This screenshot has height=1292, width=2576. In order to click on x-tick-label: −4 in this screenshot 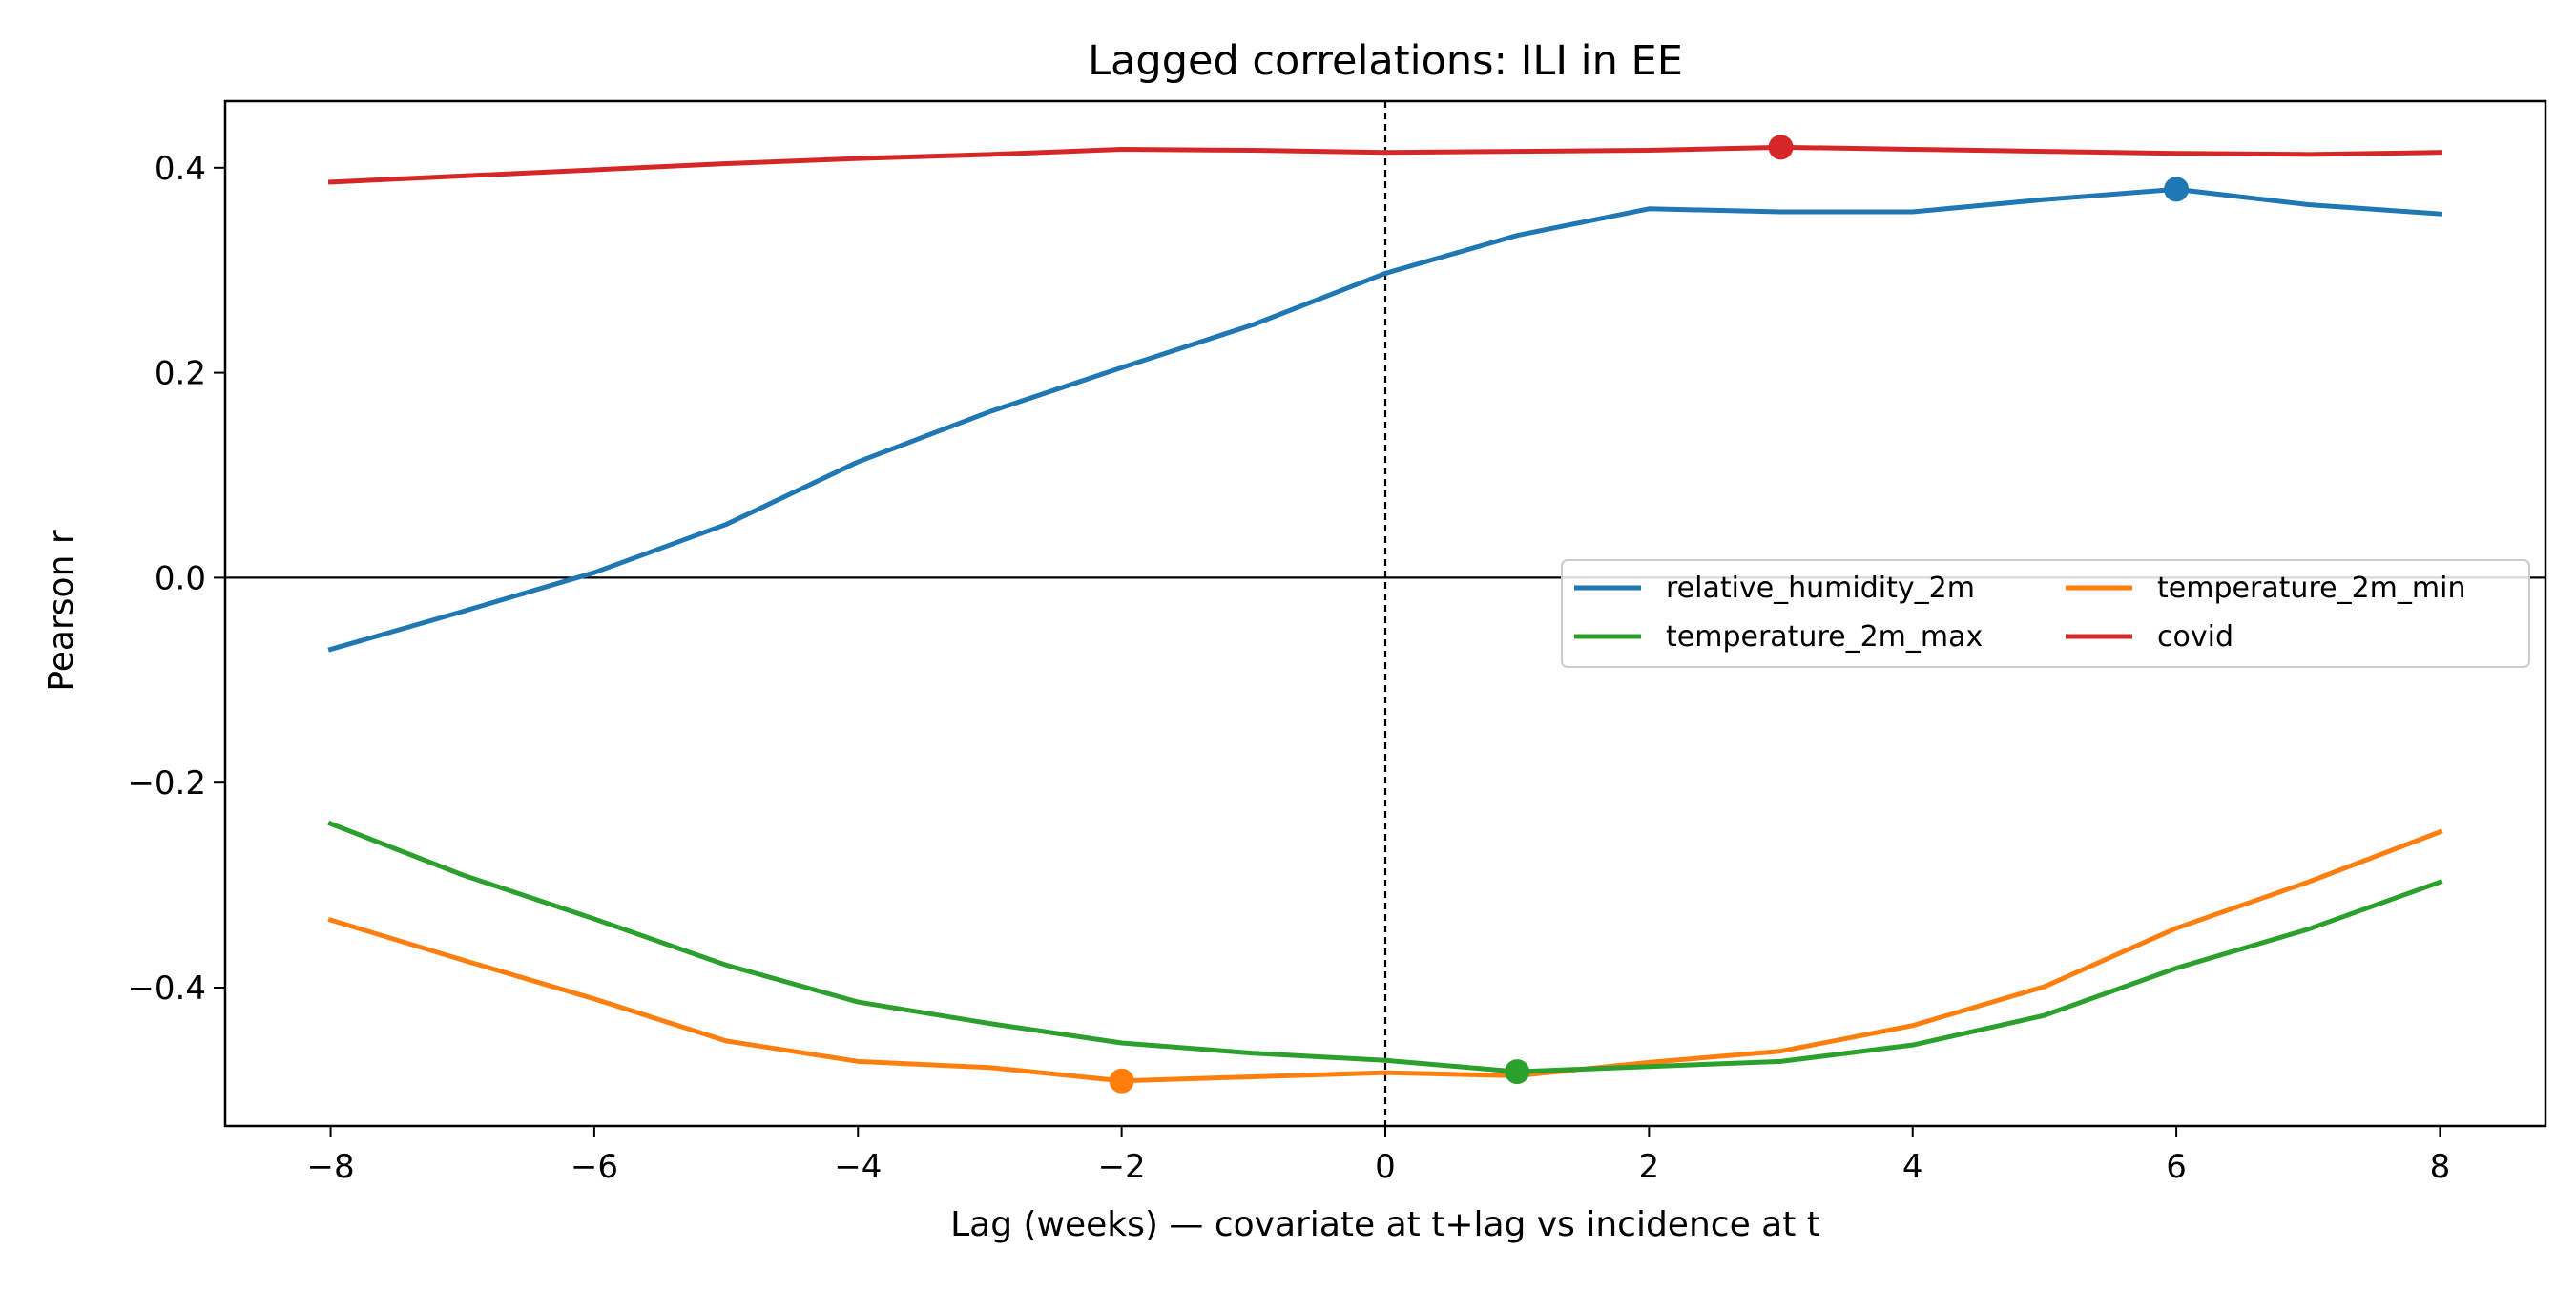, I will do `click(858, 1167)`.